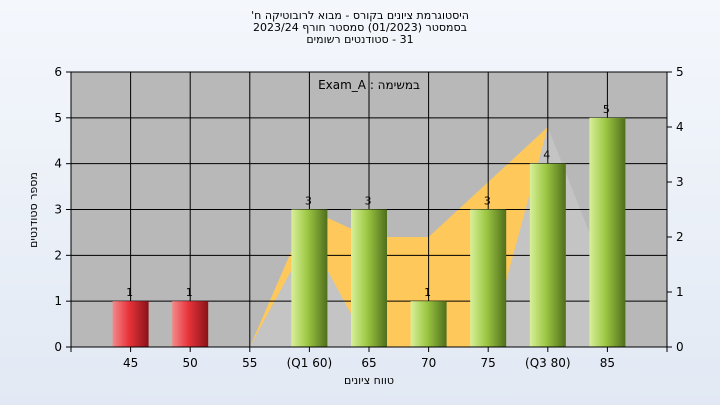 The image size is (720, 405). What do you see at coordinates (58, 118) in the screenshot?
I see `y-tick-label: 5` at bounding box center [58, 118].